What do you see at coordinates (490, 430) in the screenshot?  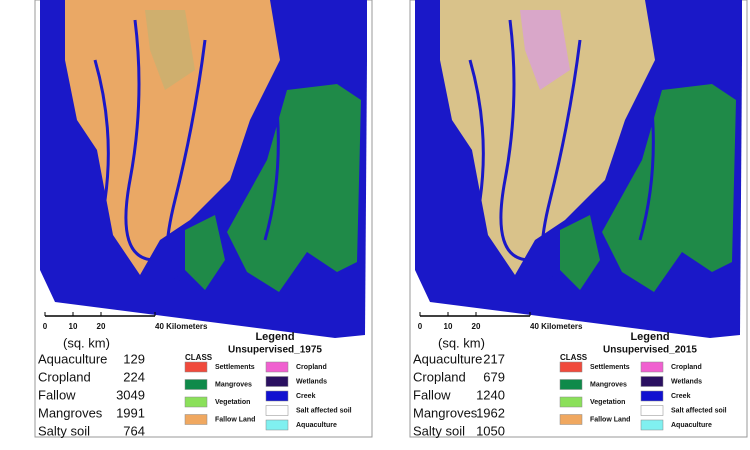 I see `stat-value: 1050` at bounding box center [490, 430].